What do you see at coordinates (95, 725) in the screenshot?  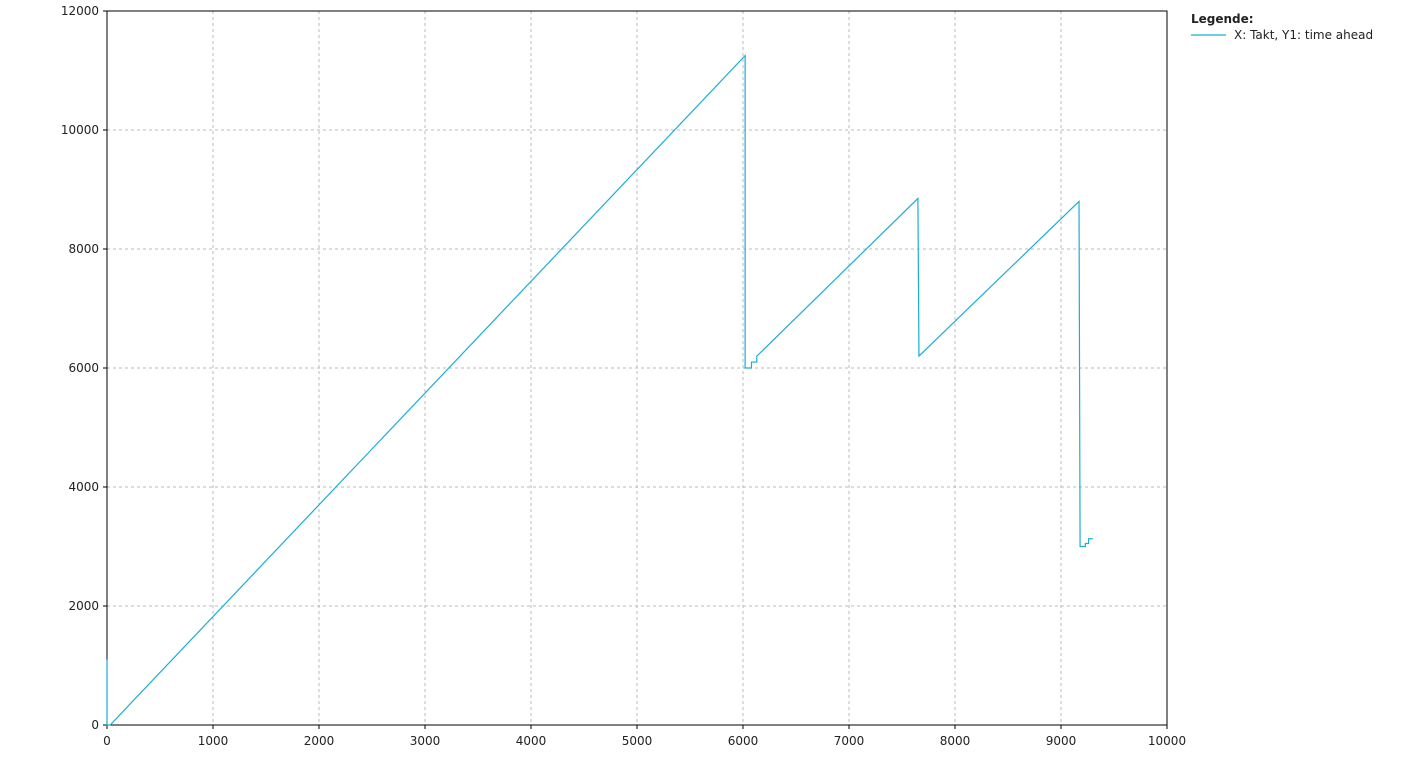 I see `y-tick-label: 0` at bounding box center [95, 725].